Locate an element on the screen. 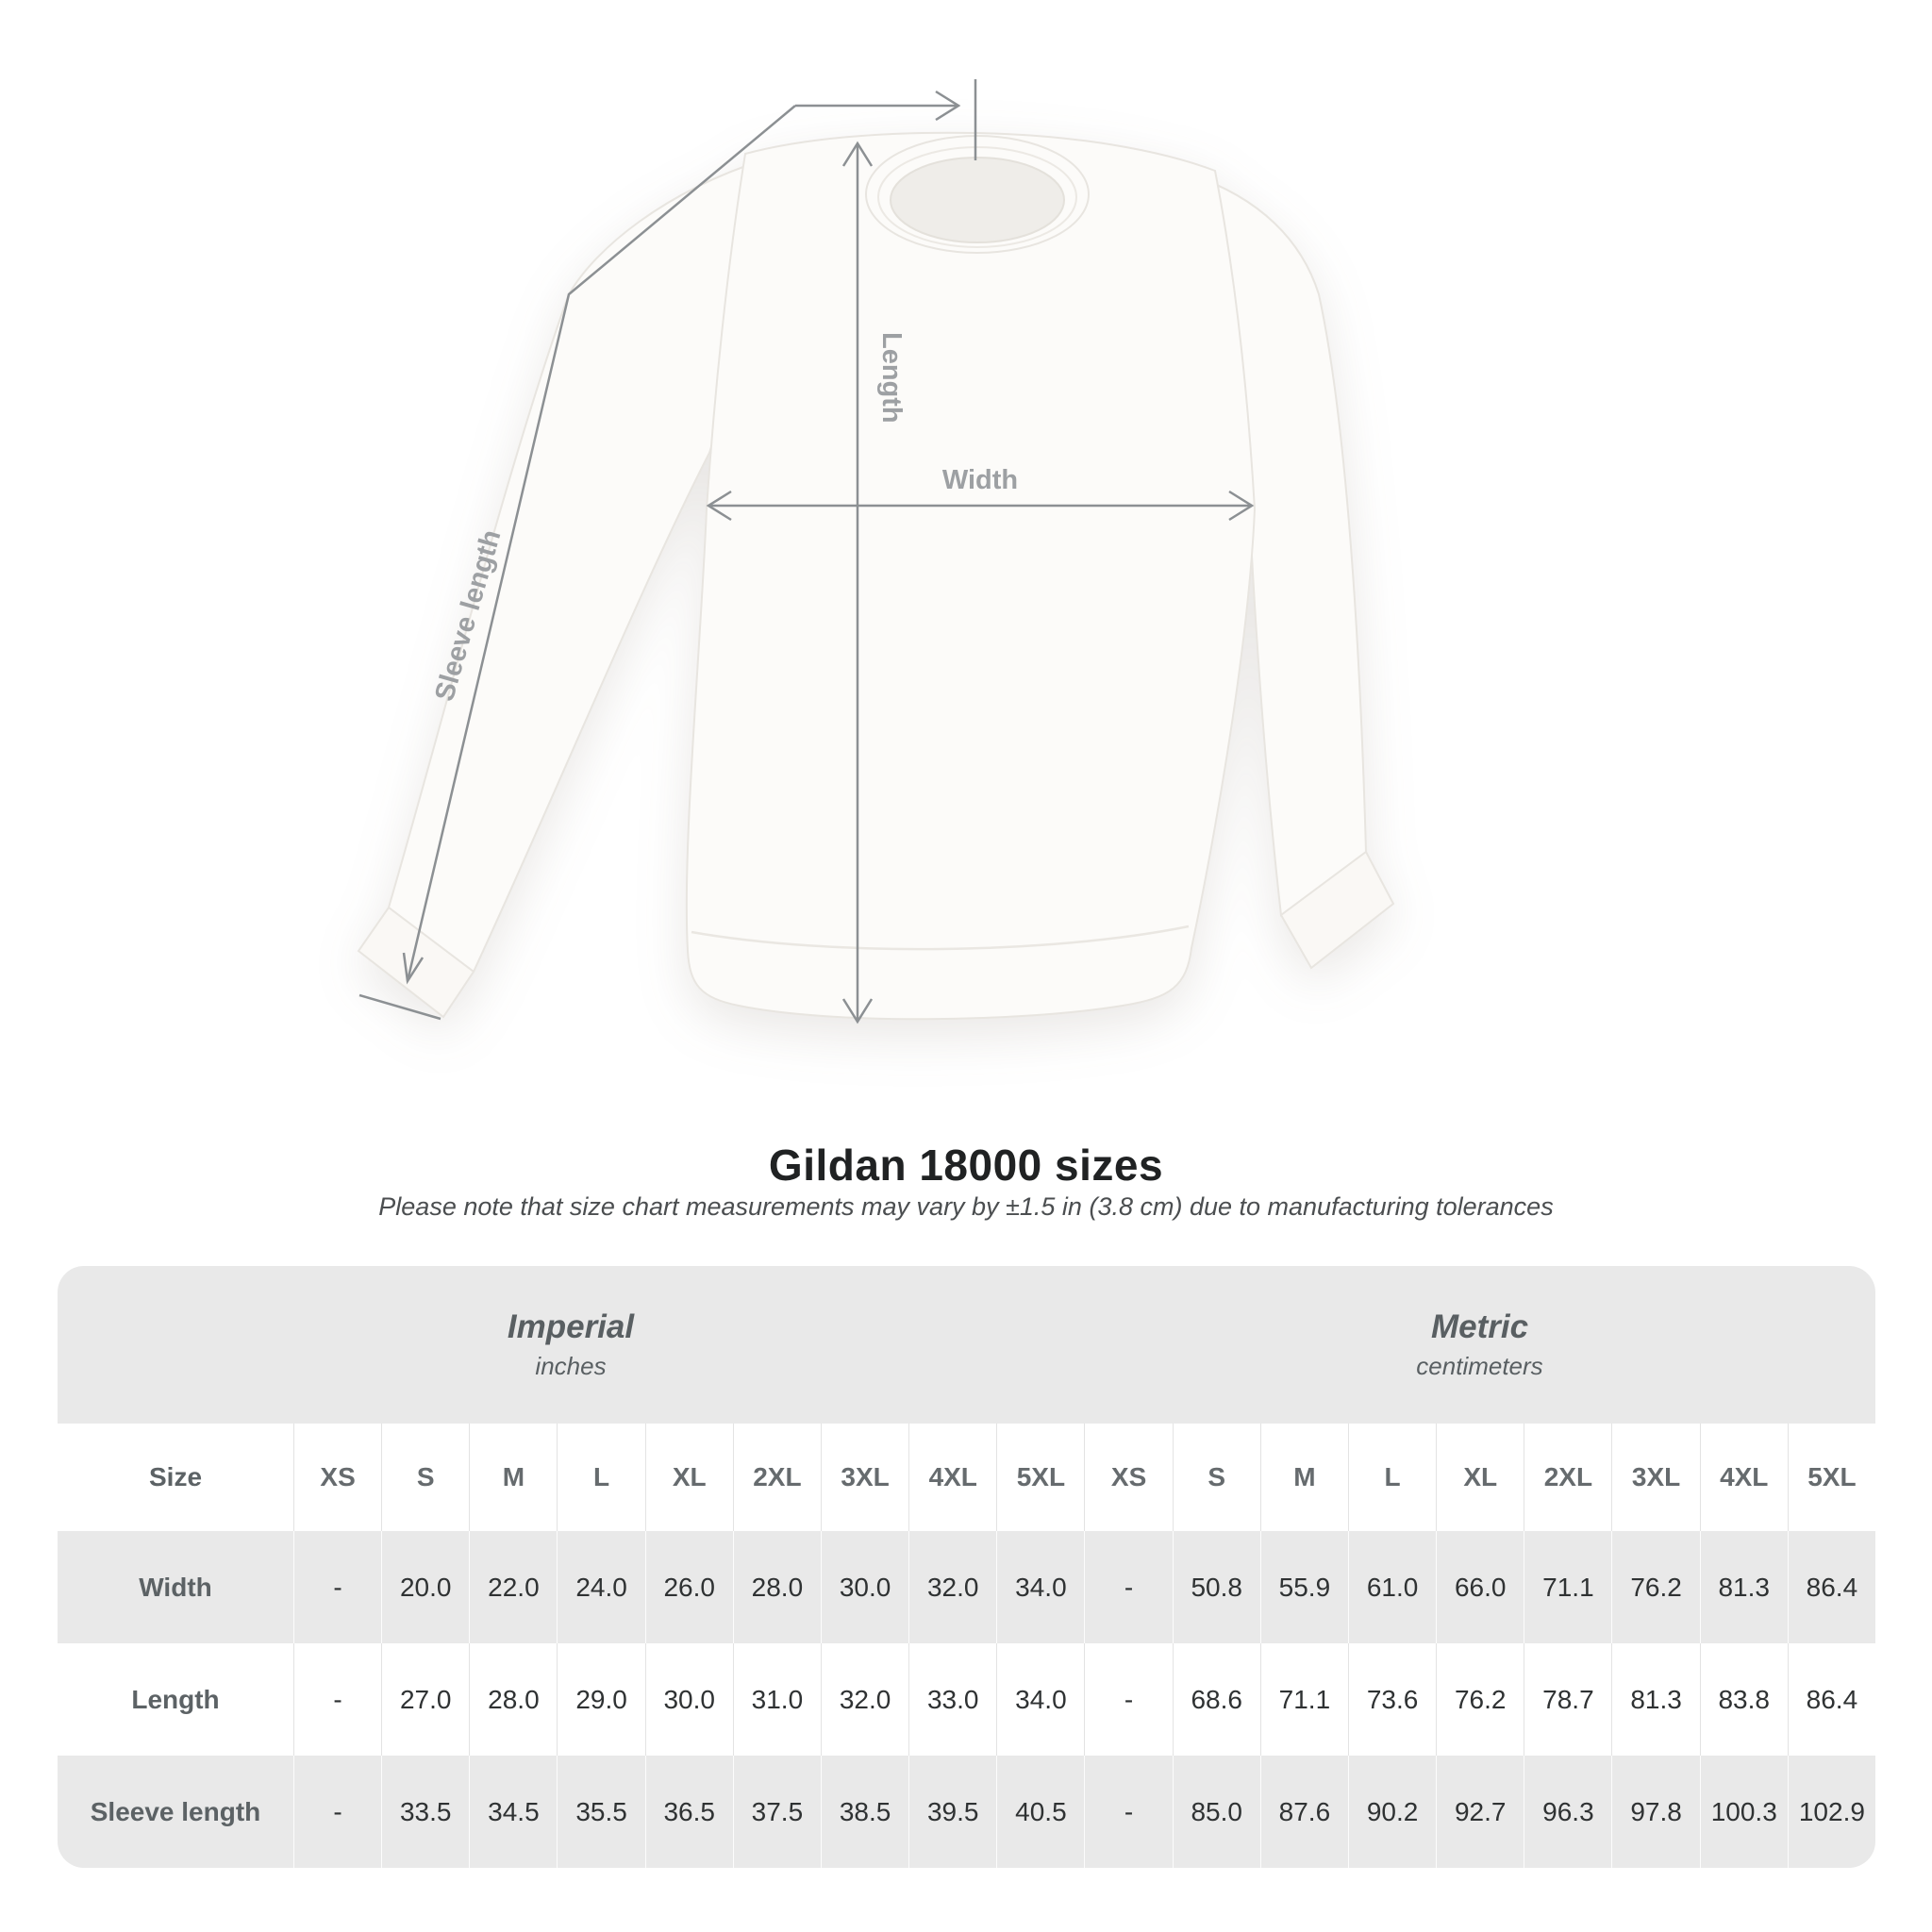 This screenshot has width=1932, height=1932. value-cell: 31.0 is located at coordinates (777, 1699).